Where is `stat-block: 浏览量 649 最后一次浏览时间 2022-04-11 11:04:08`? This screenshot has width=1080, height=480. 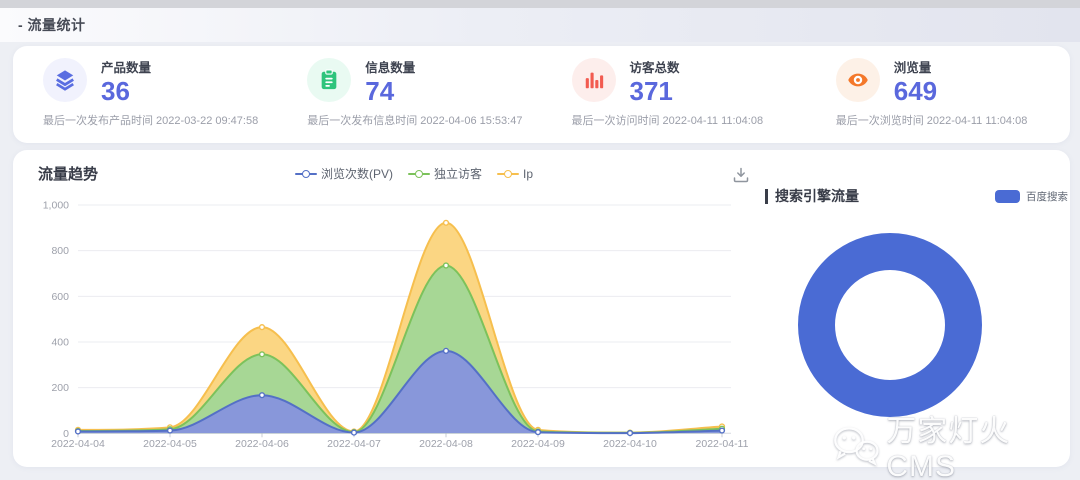
stat-block: 浏览量 649 最后一次浏览时间 2022-04-11 11:04:08 is located at coordinates (938, 94).